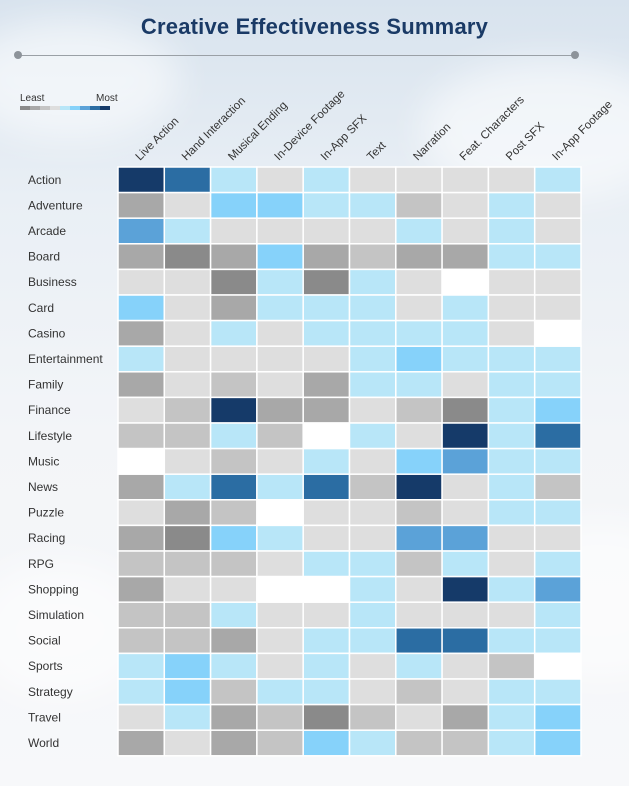 This screenshot has height=786, width=629. I want to click on legend-most-label: Most, so click(107, 98).